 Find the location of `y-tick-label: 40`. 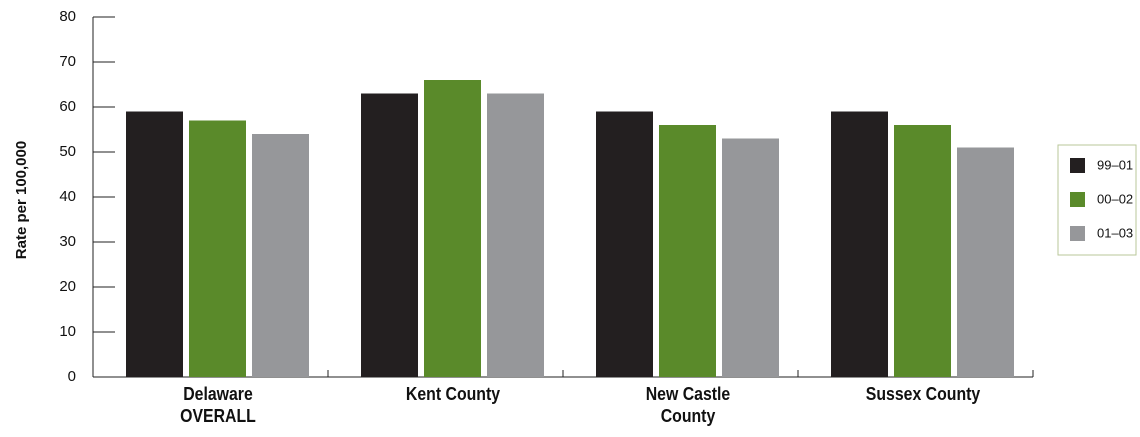

y-tick-label: 40 is located at coordinates (67, 196).